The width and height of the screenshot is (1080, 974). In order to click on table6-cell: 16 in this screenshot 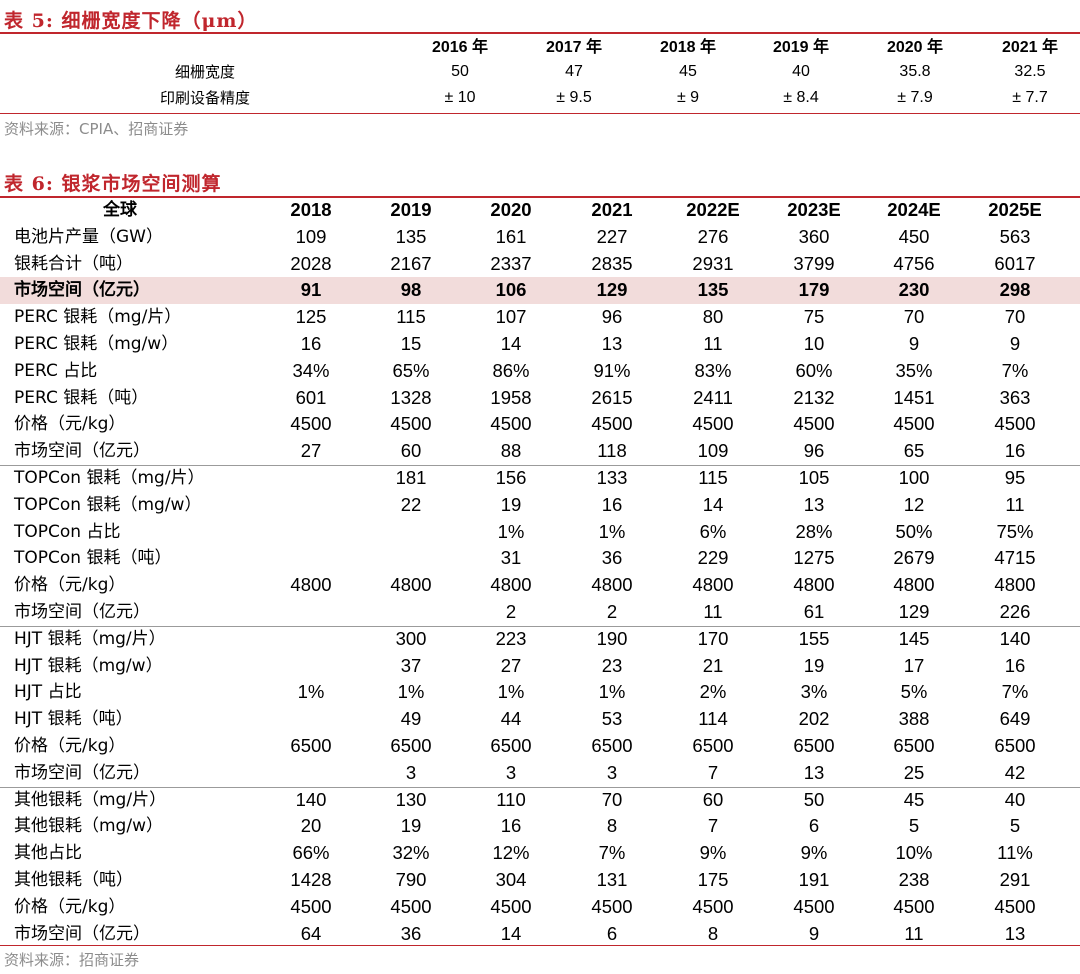, I will do `click(511, 826)`.